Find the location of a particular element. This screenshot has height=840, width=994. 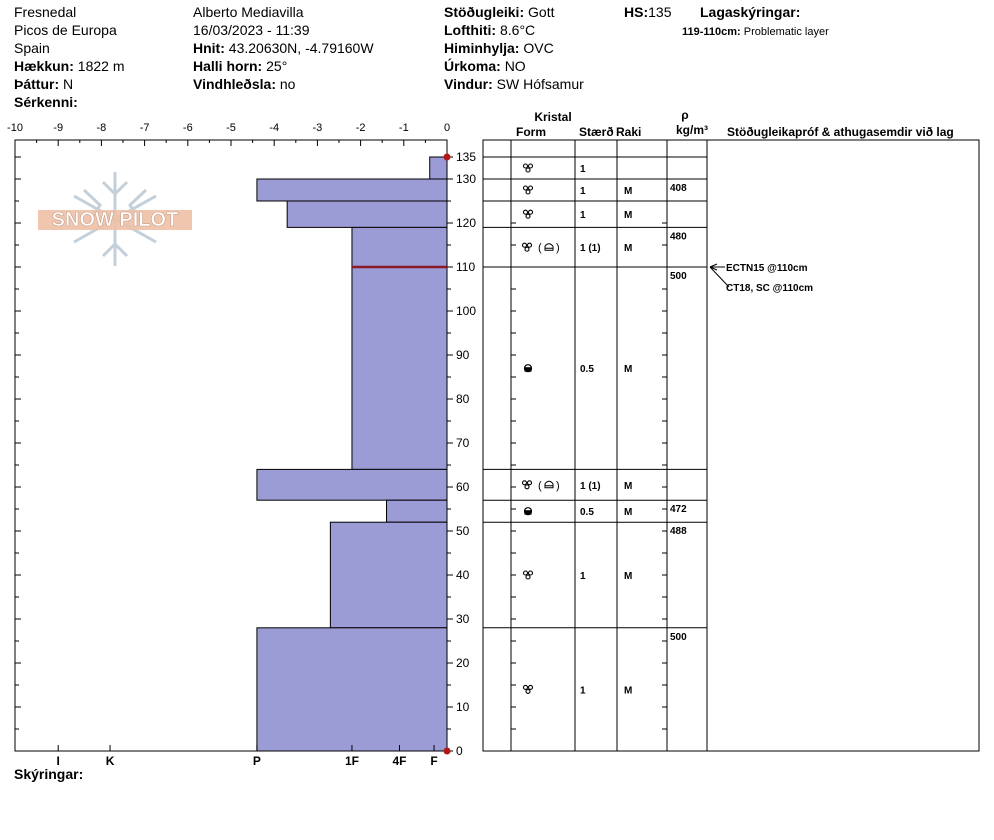

layer-note-range: 119-110cm: is located at coordinates (711, 32).